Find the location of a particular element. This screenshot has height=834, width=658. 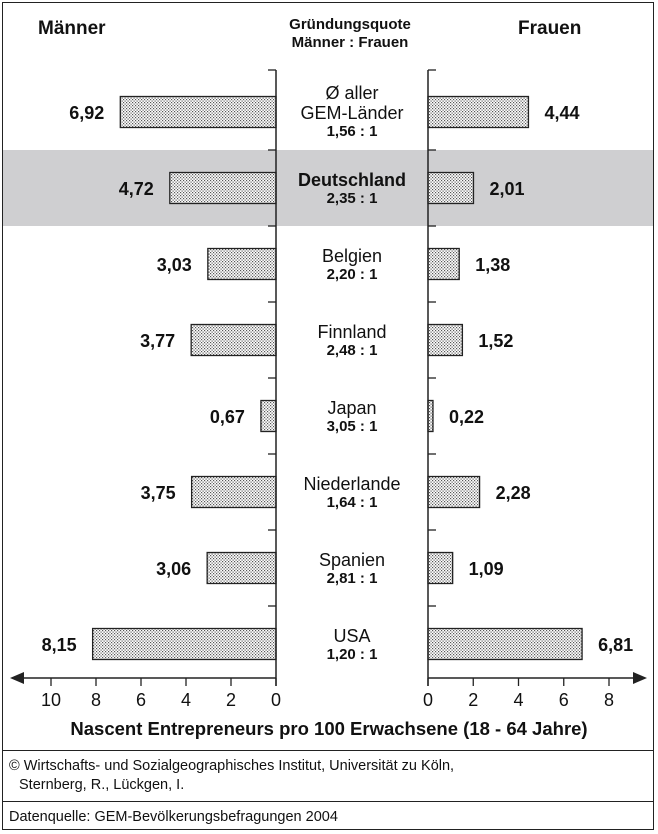

women-value-label: 1,09 is located at coordinates (486, 569).